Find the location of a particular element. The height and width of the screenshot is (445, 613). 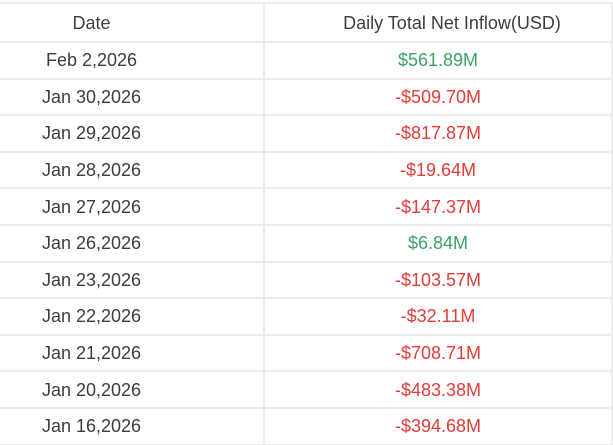

date-cell: Jan 26,2026 is located at coordinates (132, 243).